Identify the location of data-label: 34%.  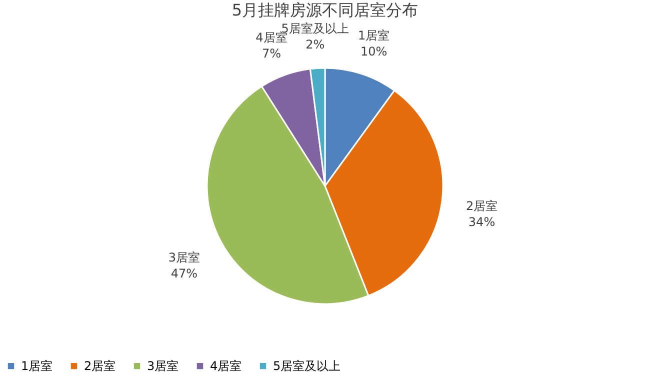
(482, 221).